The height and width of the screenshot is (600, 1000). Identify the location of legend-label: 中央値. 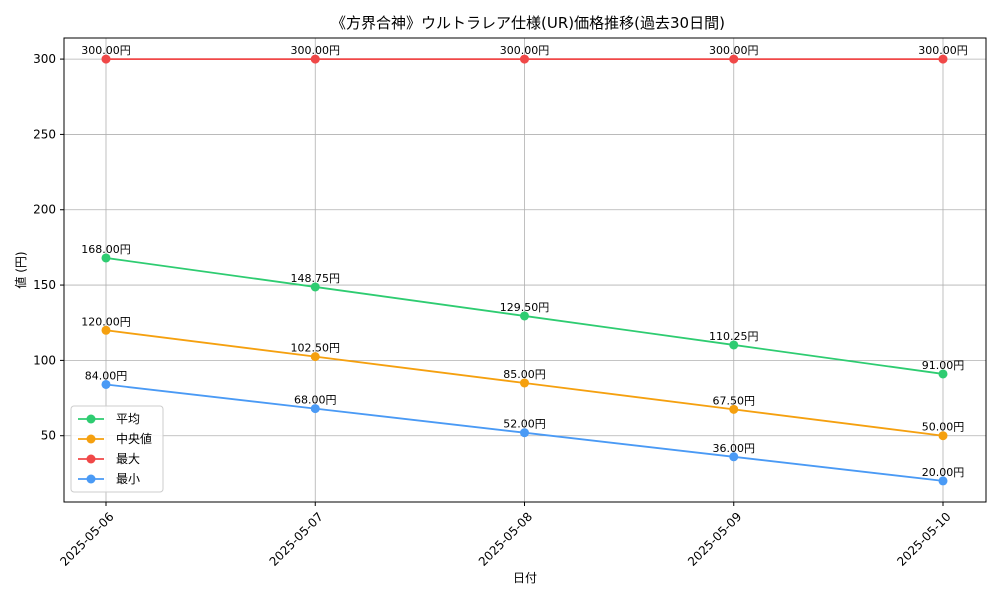
(134, 438).